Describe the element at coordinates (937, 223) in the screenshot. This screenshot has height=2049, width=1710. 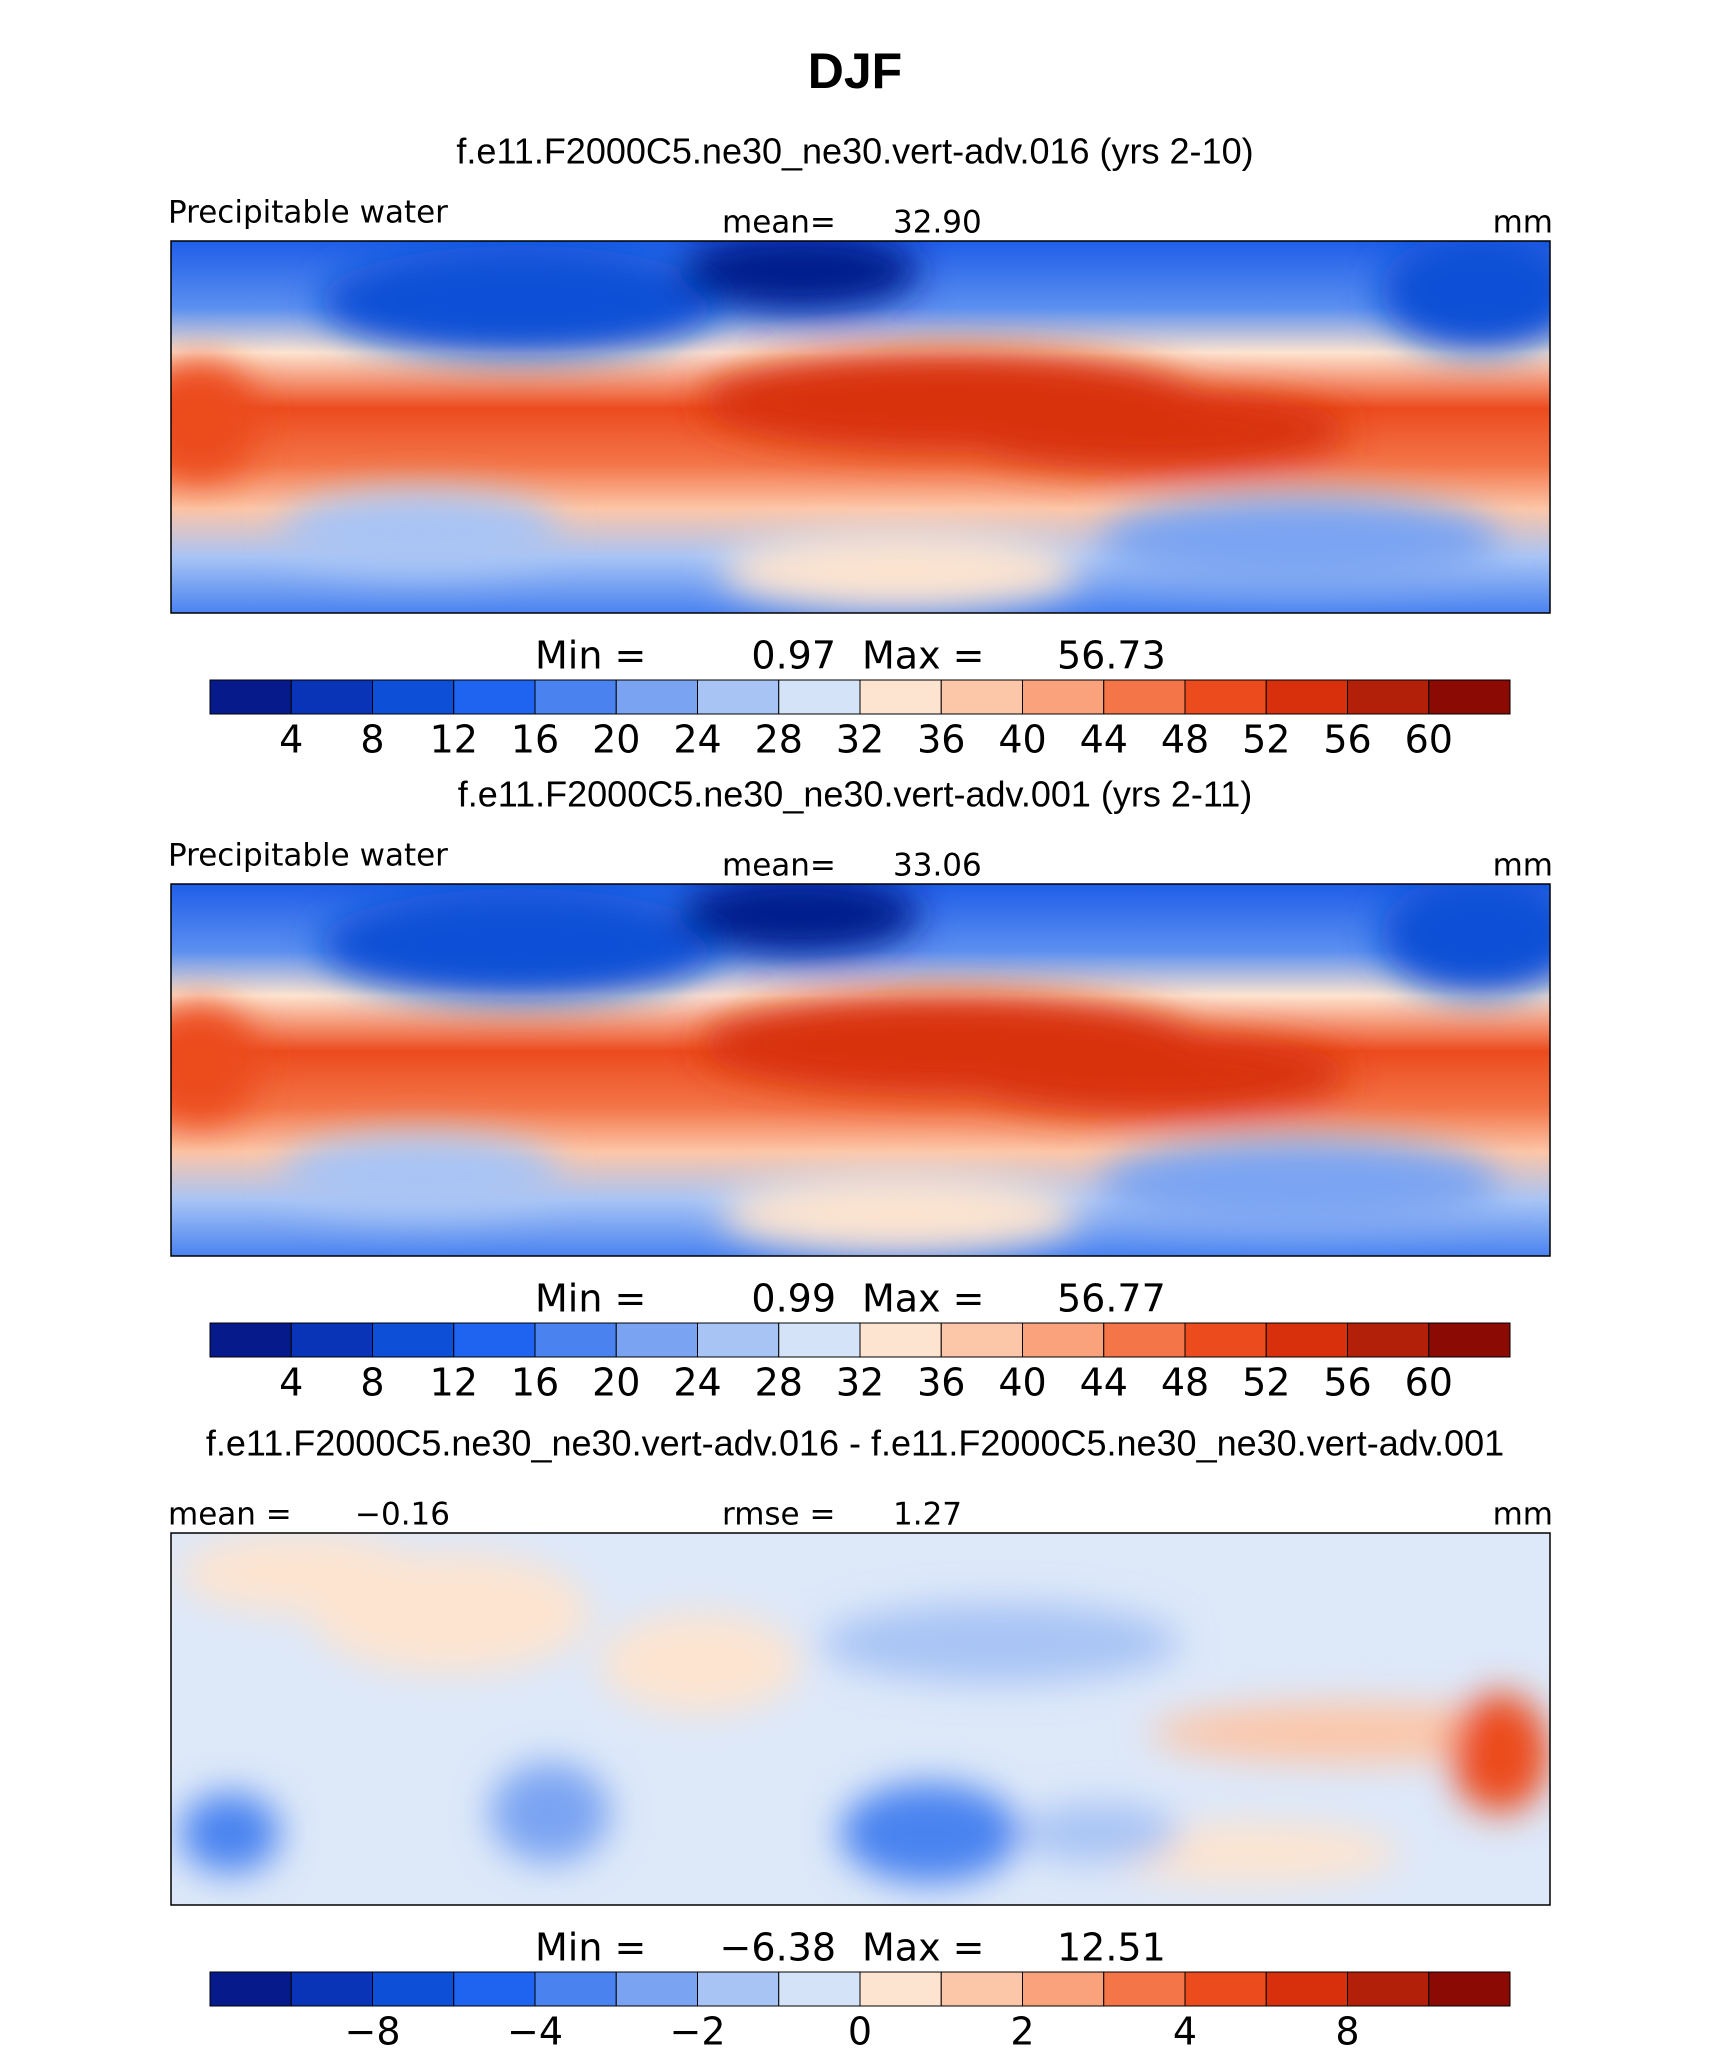
I see `stat-value: 32.90` at that location.